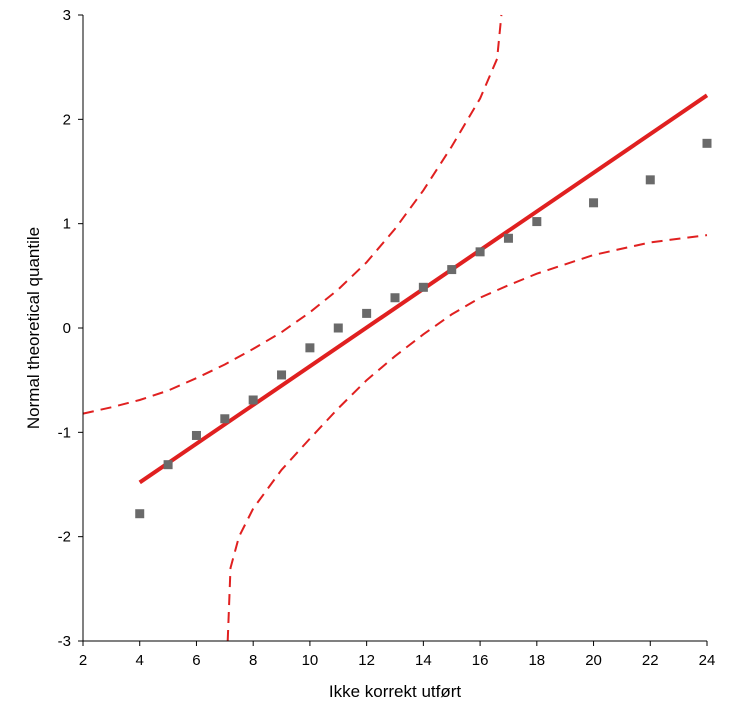  What do you see at coordinates (67, 15) in the screenshot?
I see `y-tick-label: 3` at bounding box center [67, 15].